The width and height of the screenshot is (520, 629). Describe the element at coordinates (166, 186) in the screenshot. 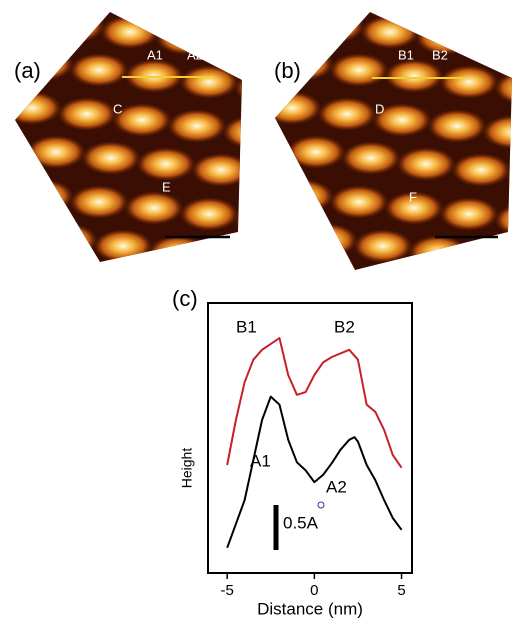

I see `marker: E` at that location.